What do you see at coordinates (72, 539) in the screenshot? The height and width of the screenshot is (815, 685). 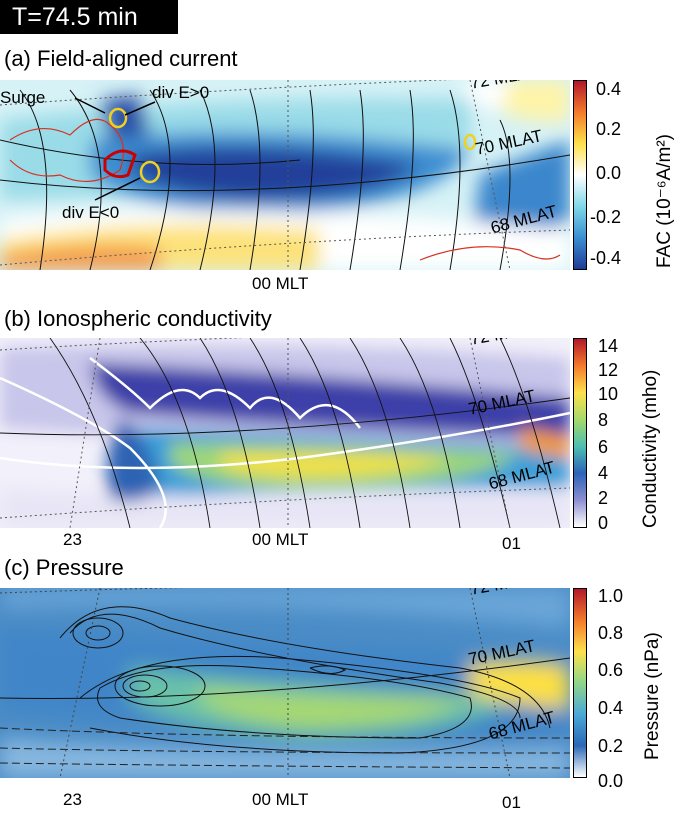 I see `mlt-23-label-b: 23` at bounding box center [72, 539].